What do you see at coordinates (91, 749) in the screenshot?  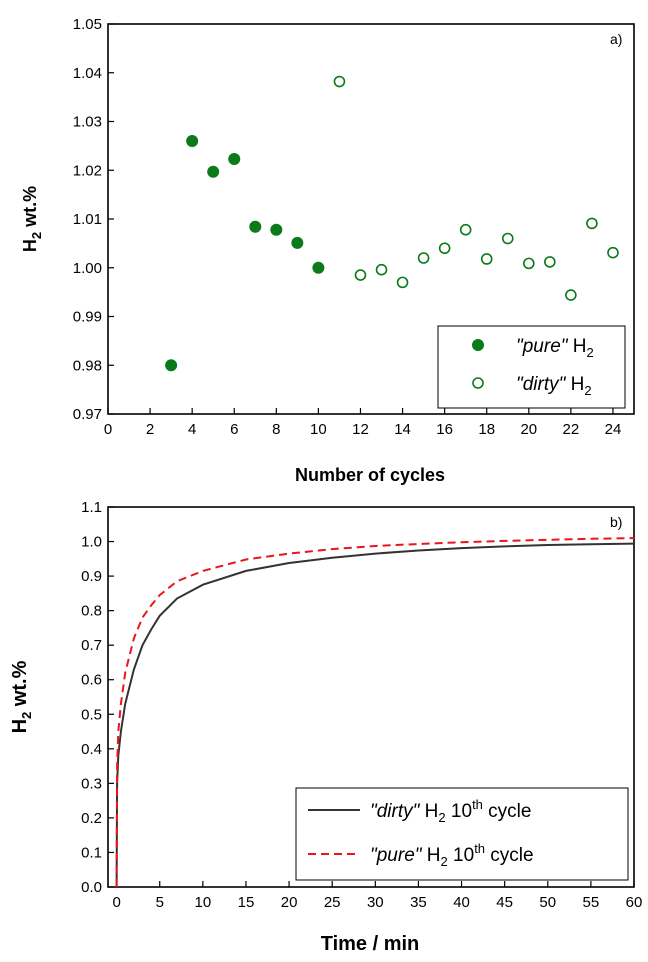 I see `panel-b-y-tick-label: 0.4` at bounding box center [91, 749].